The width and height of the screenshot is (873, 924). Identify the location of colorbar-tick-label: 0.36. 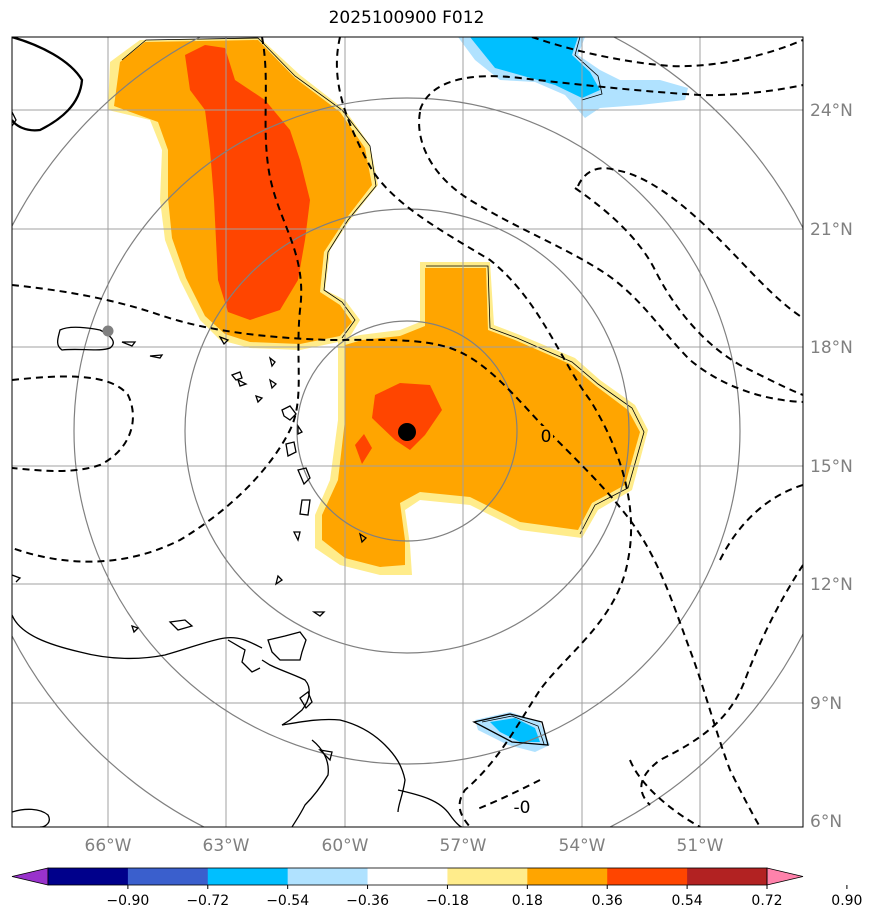
(607, 901).